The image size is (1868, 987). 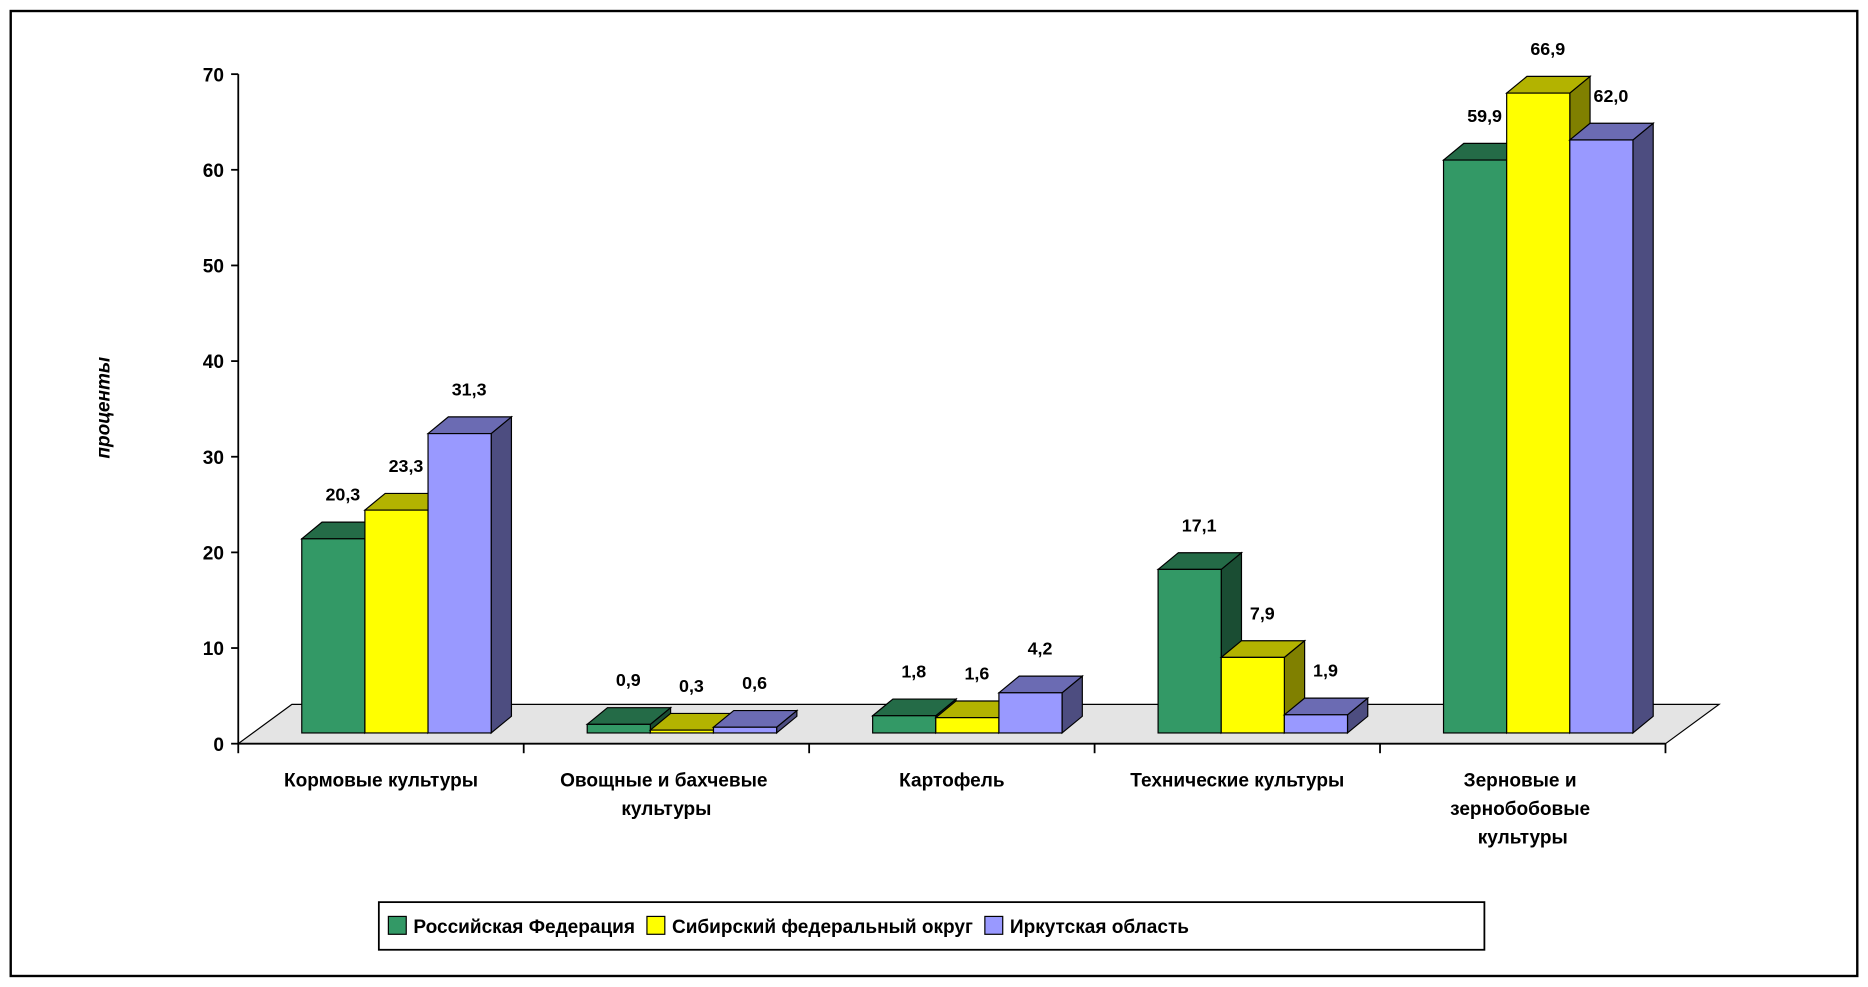 What do you see at coordinates (104, 408) in the screenshot?
I see `y-axis-title: проценты` at bounding box center [104, 408].